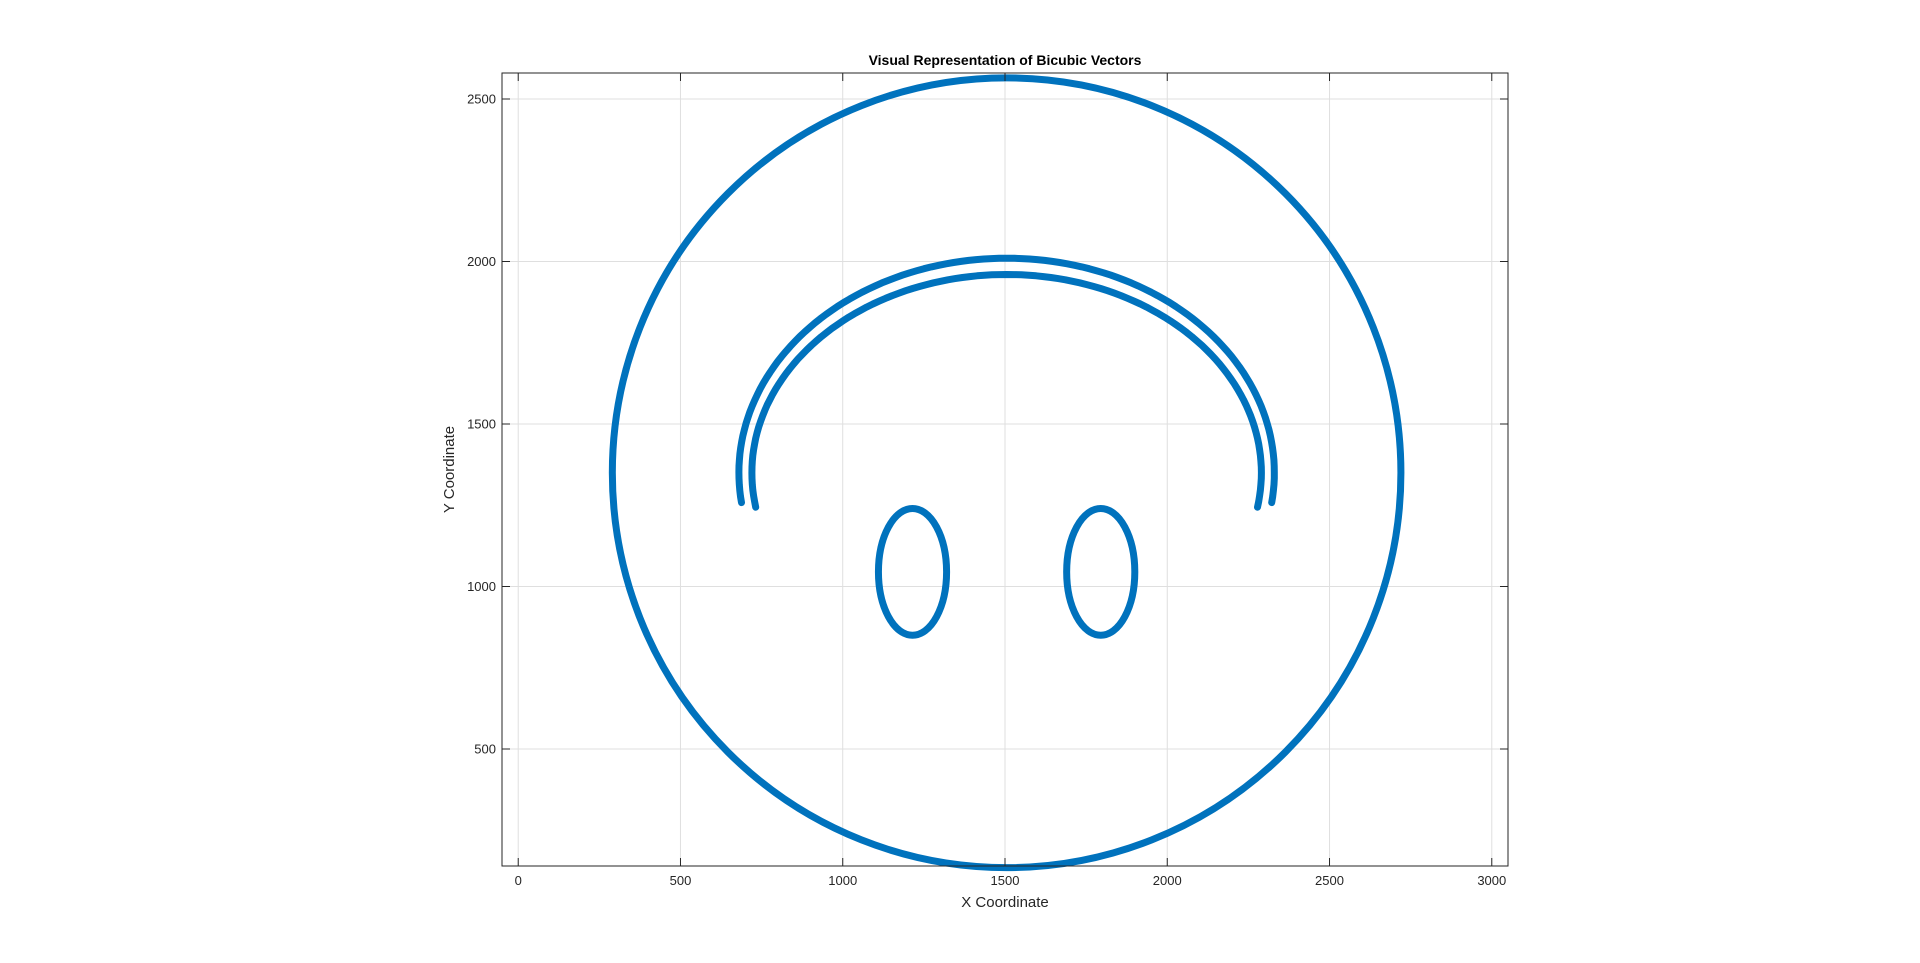  Describe the element at coordinates (1005, 902) in the screenshot. I see `x-axis-label: X Coordinate` at that location.